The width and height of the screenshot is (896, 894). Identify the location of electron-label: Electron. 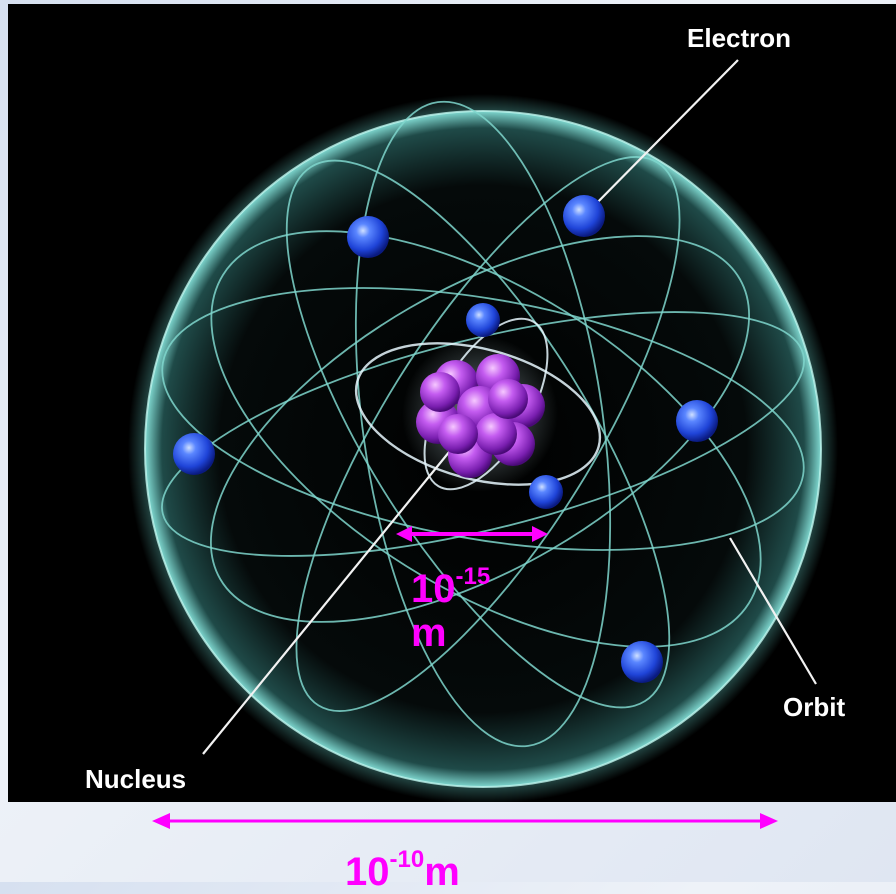
(739, 38).